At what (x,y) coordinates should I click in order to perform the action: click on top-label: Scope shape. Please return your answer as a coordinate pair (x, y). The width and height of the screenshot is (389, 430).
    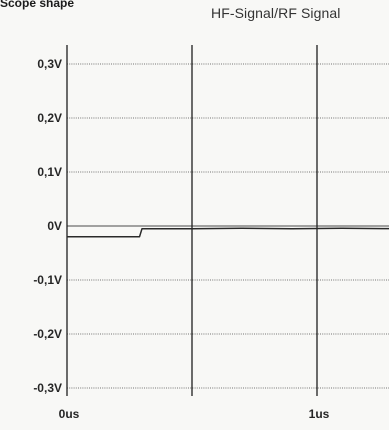
    Looking at the image, I should click on (37, 5).